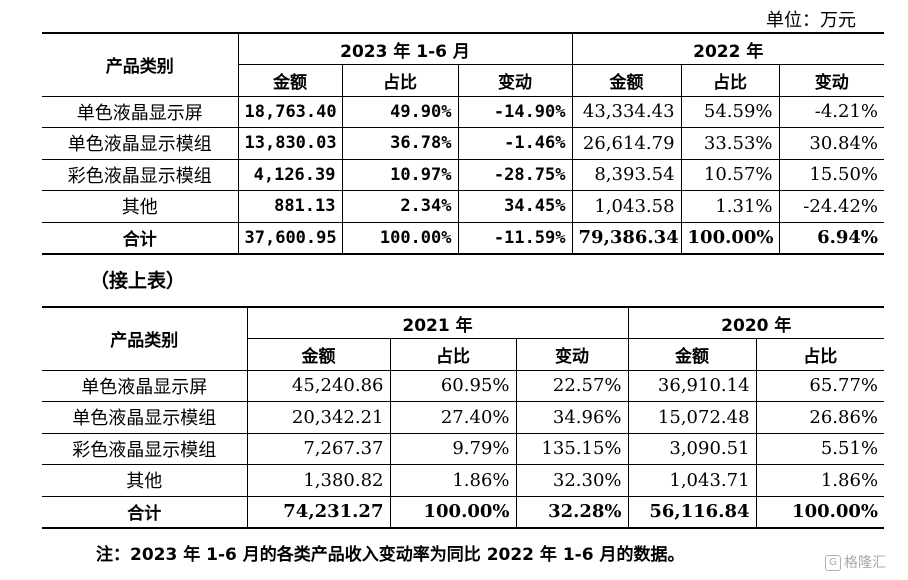 This screenshot has height=580, width=908. I want to click on cell-value: 881.13, so click(289, 206).